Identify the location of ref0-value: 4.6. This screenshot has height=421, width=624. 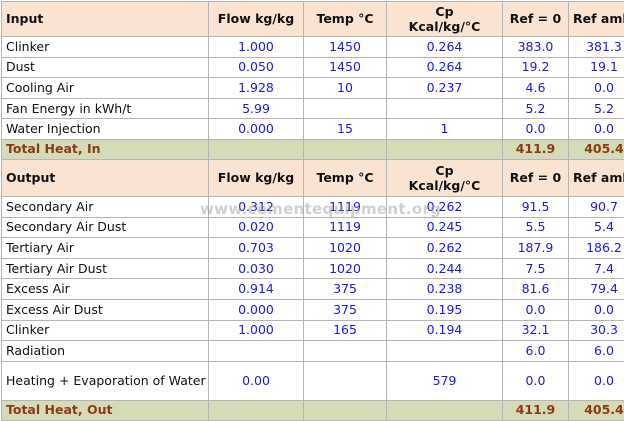
(536, 88).